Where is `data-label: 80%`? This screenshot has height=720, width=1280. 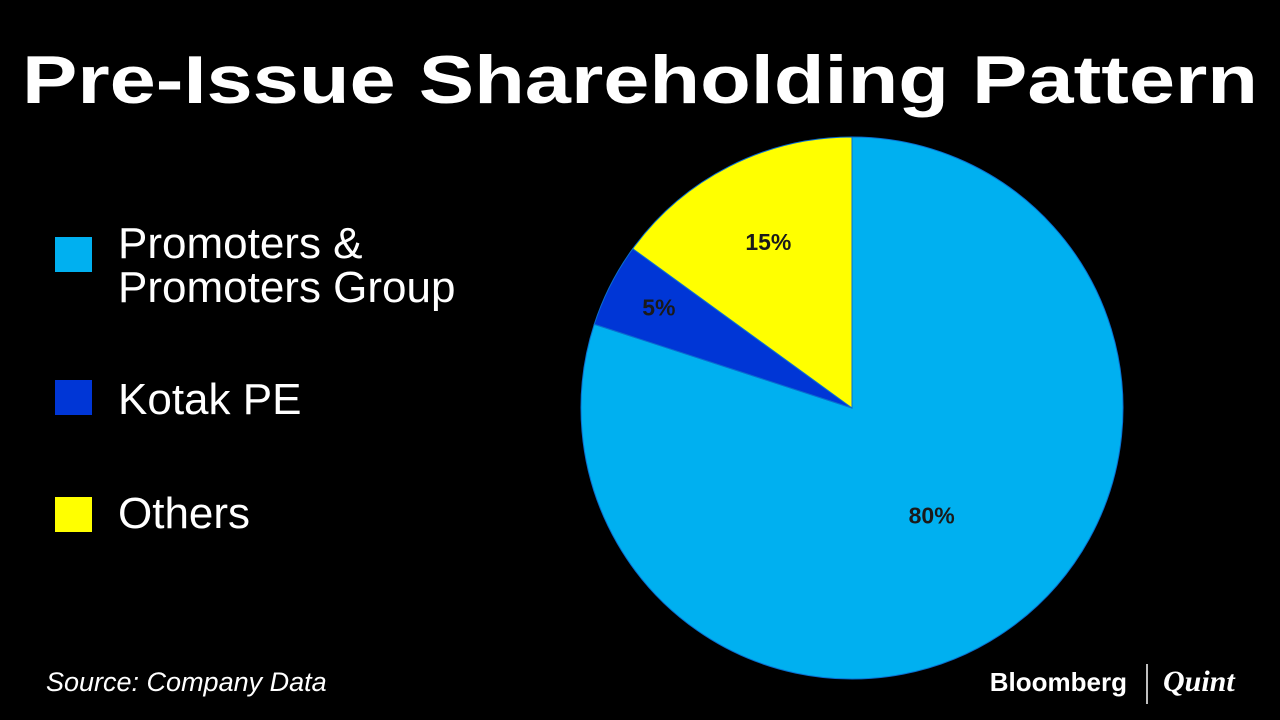
data-label: 80% is located at coordinates (932, 516).